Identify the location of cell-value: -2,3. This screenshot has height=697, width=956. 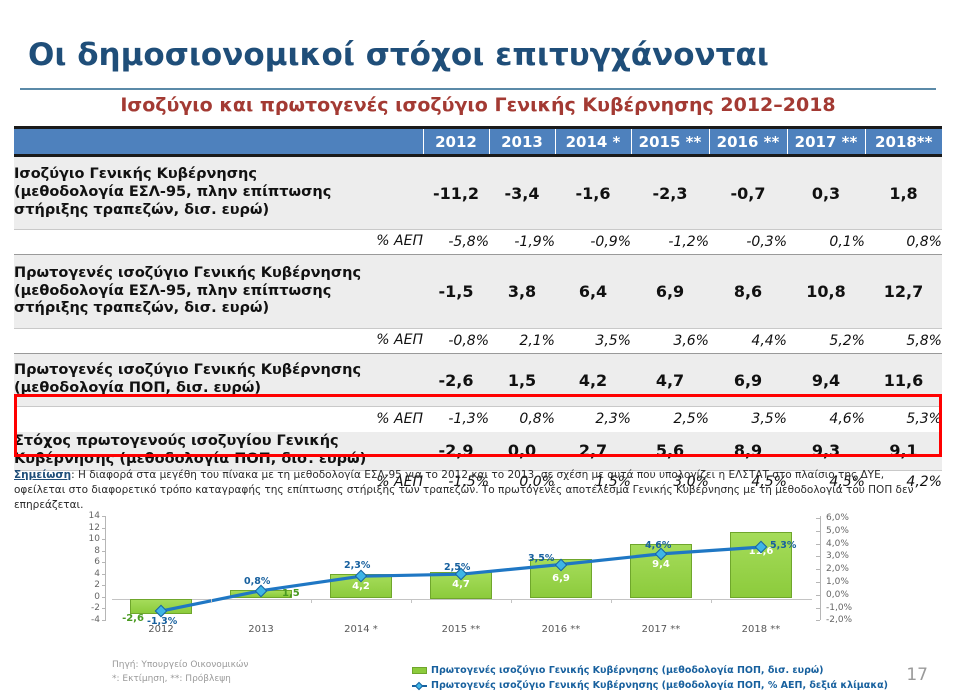
(670, 192).